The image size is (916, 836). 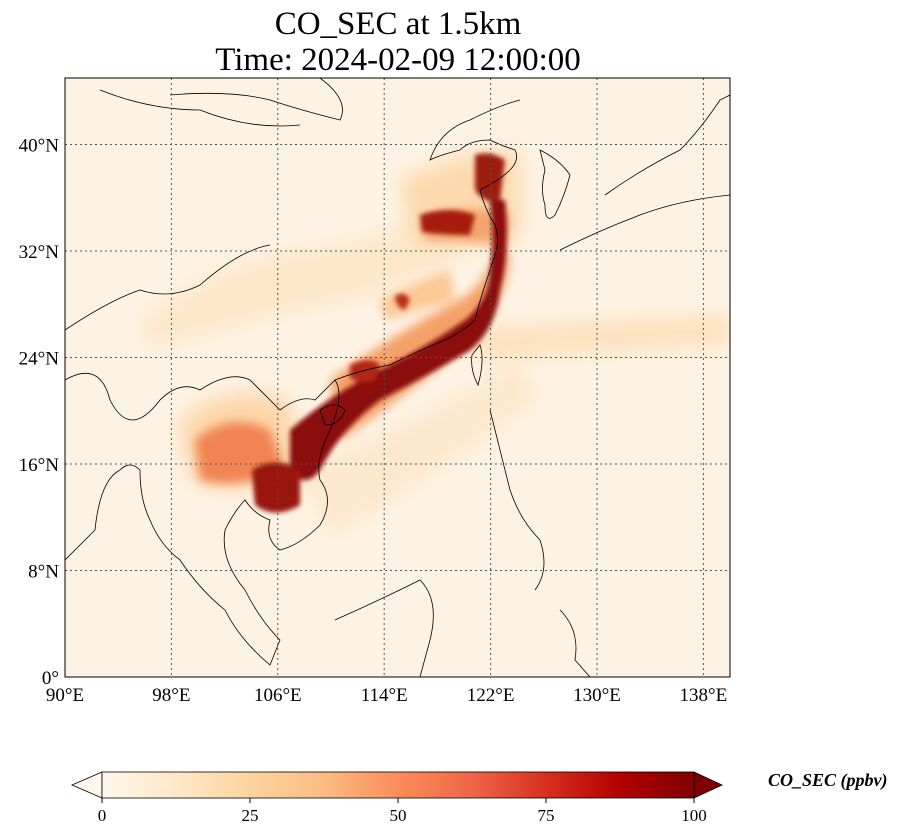 I want to click on colorbar-tick-label: 50, so click(x=398, y=815).